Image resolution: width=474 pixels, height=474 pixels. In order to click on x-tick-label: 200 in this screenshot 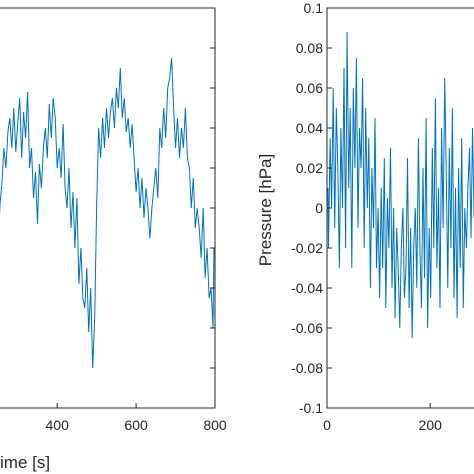, I will do `click(431, 425)`.